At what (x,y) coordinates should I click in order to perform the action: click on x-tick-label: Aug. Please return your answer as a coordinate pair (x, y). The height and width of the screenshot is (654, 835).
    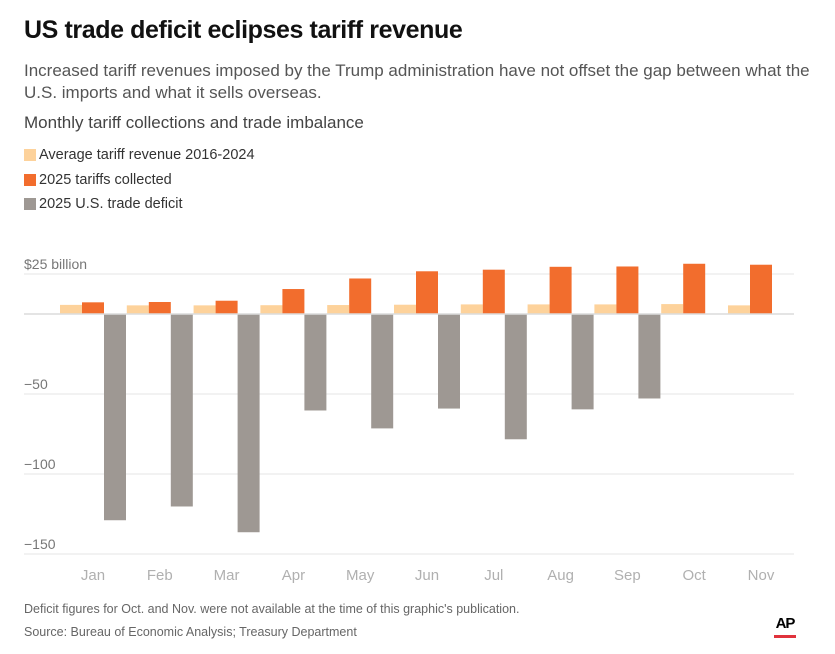
    Looking at the image, I should click on (560, 575).